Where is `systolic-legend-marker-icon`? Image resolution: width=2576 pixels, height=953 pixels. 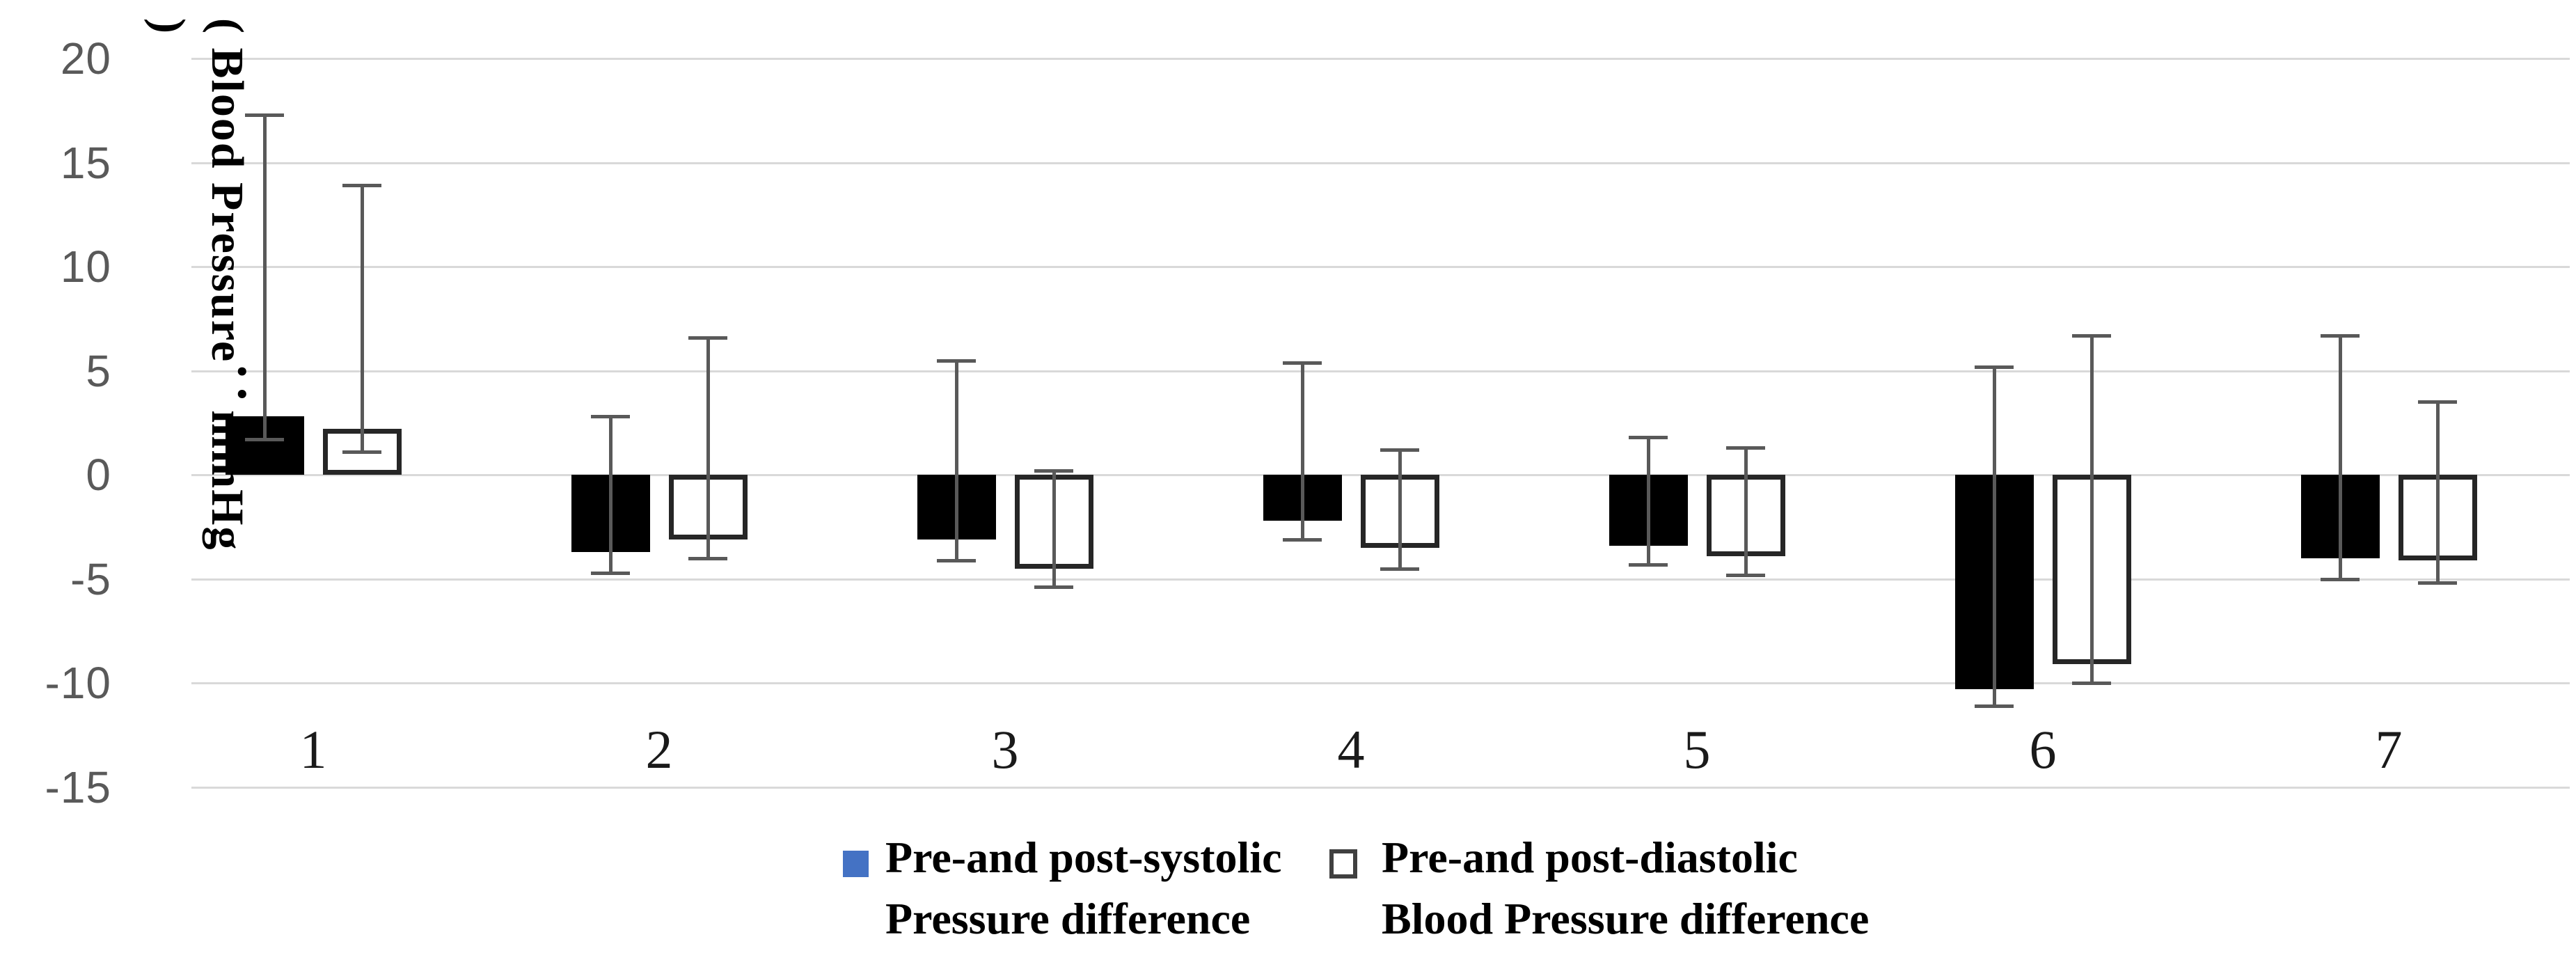
systolic-legend-marker-icon is located at coordinates (856, 864).